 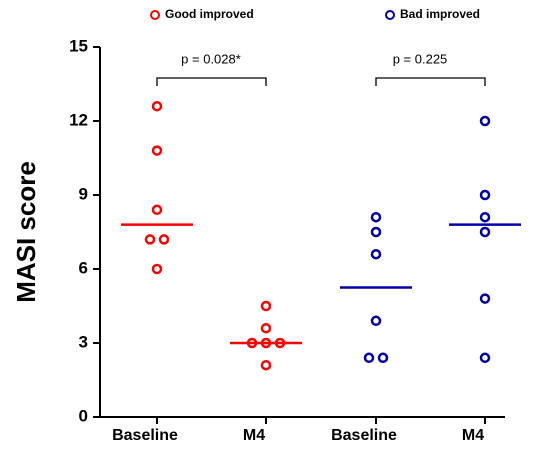 I want to click on y-tick-label: 12, so click(x=78, y=119).